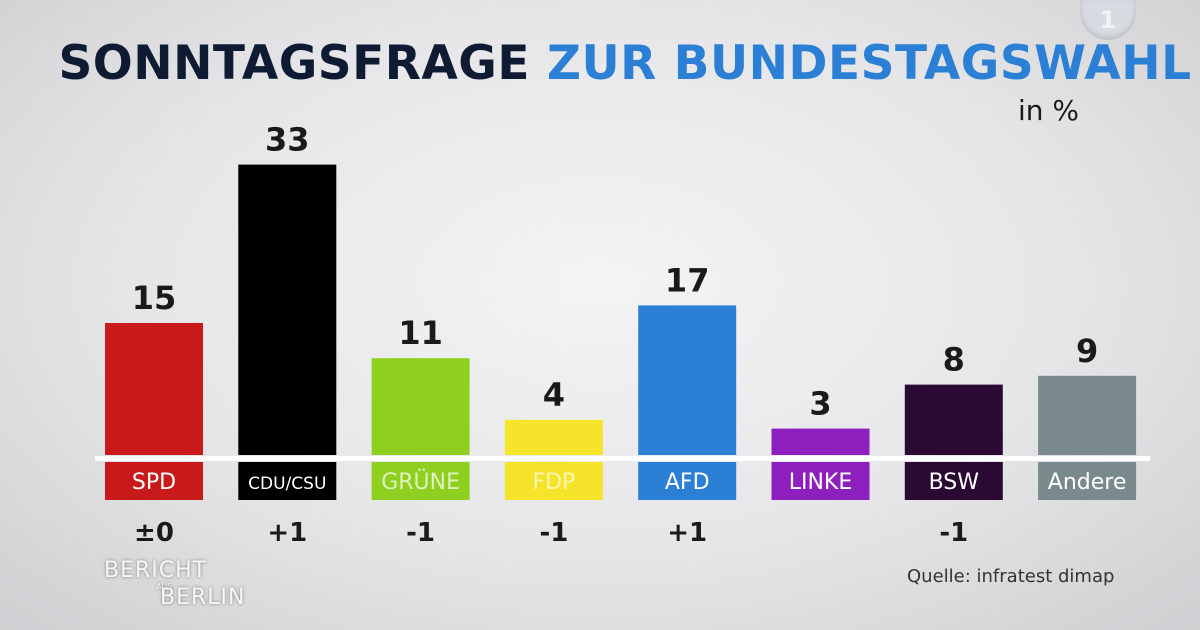 This screenshot has height=630, width=1200. I want to click on category-label-afd: AFD, so click(687, 482).